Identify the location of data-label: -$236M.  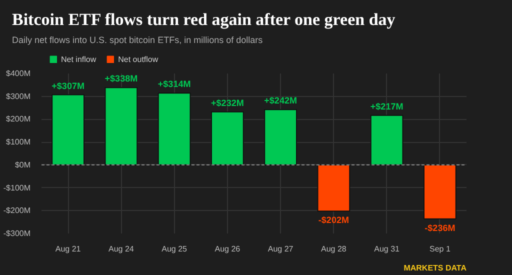
(440, 227).